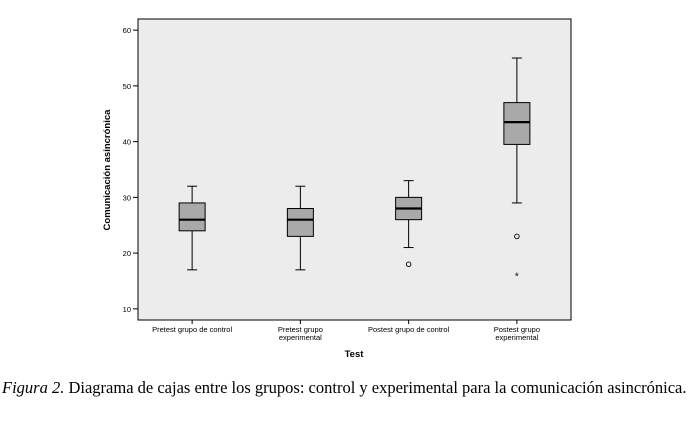 Image resolution: width=689 pixels, height=427 pixels. Describe the element at coordinates (127, 197) in the screenshot. I see `y-tick-label: 30` at that location.